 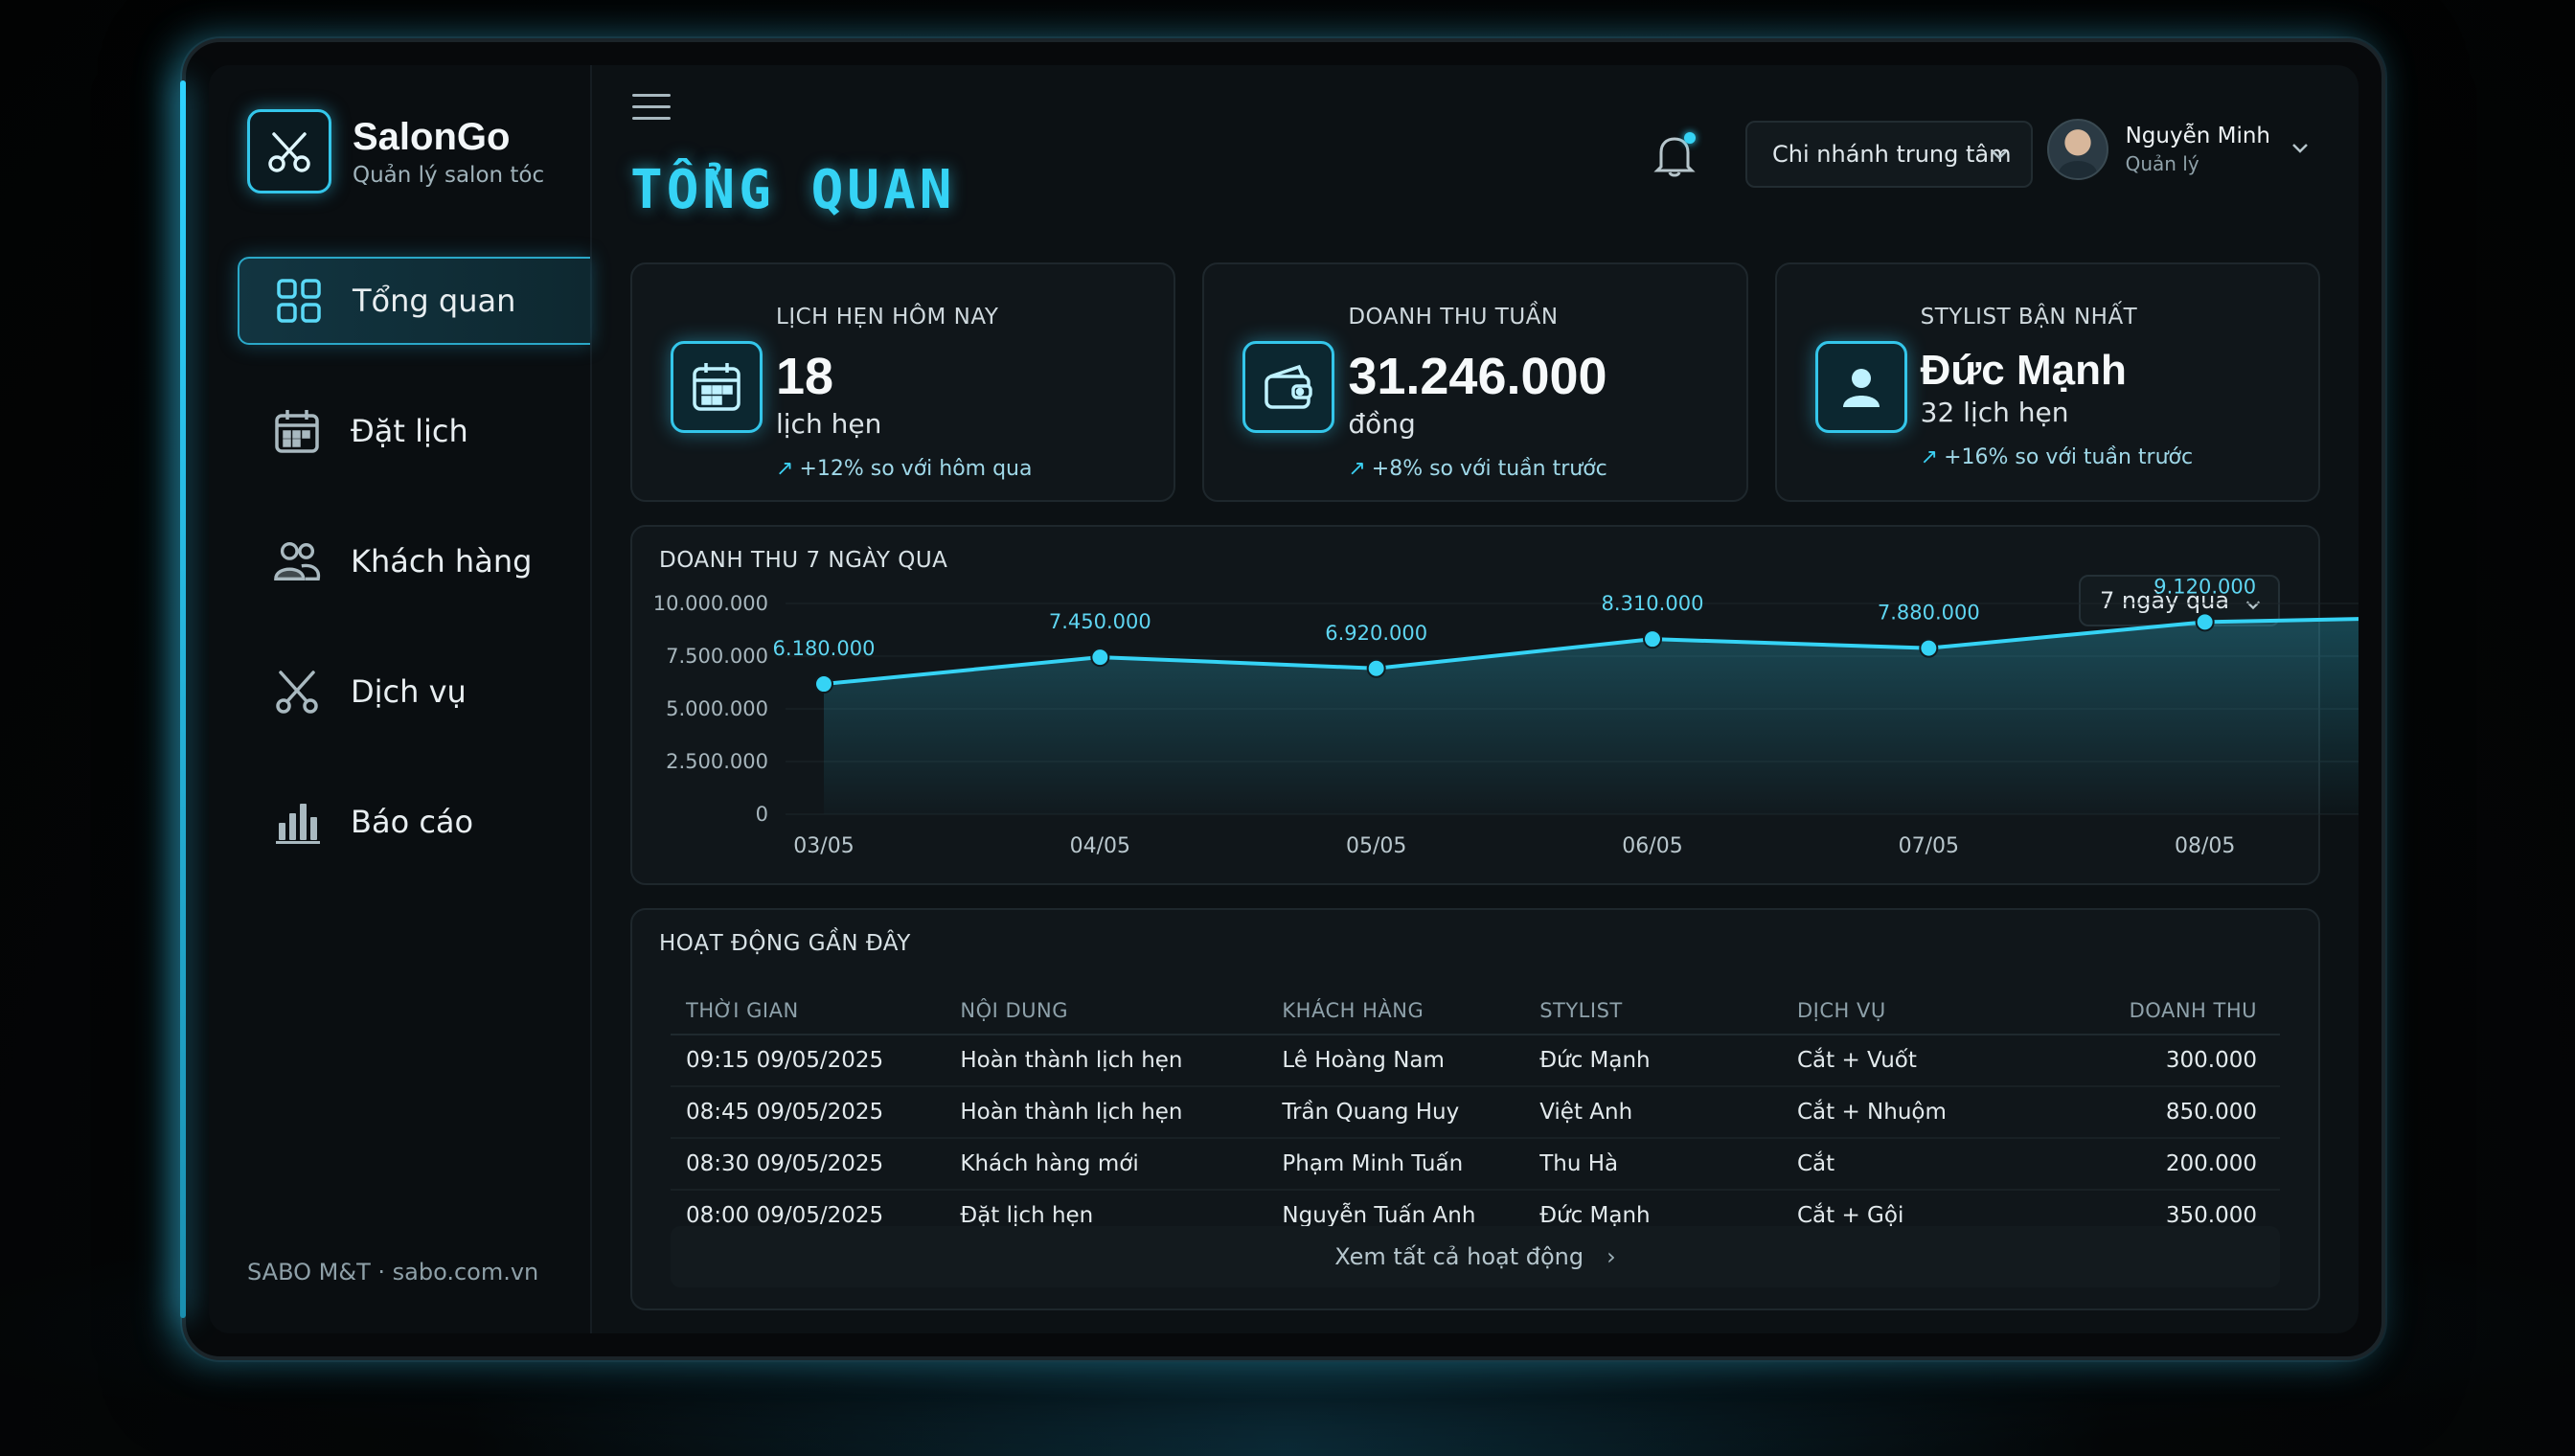 I want to click on card-unit: lịch hẹn, so click(x=829, y=424).